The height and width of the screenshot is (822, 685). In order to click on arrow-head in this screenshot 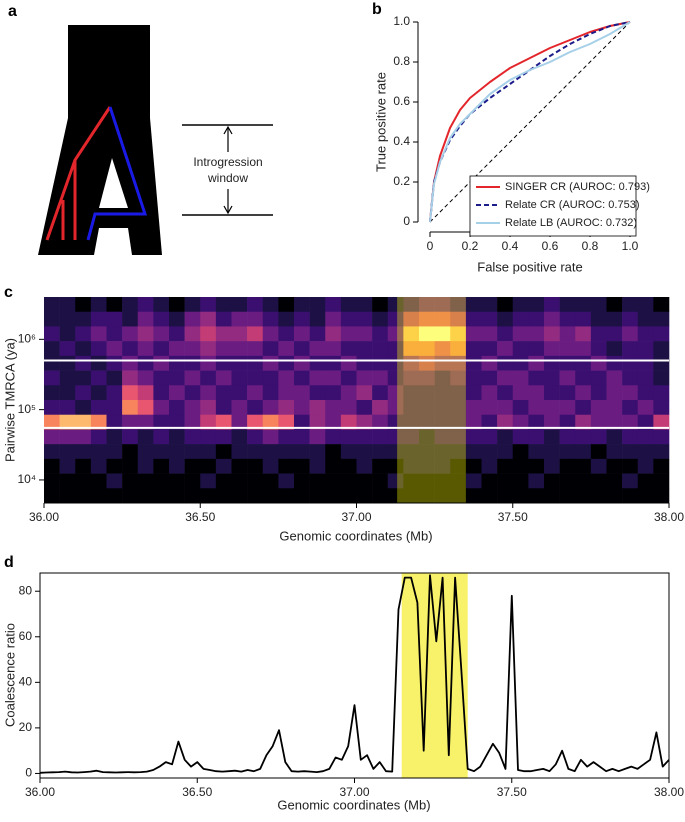, I will do `click(228, 130)`.